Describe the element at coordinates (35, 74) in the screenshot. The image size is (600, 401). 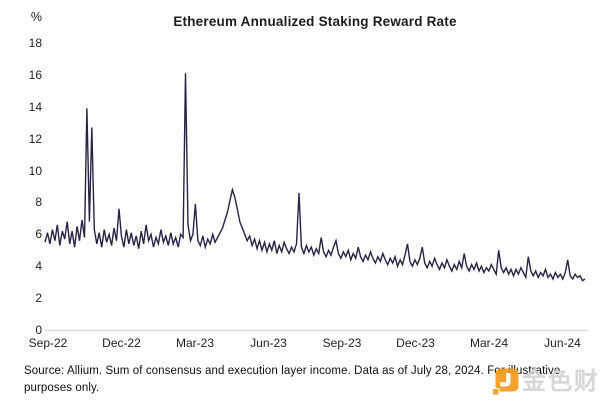
I see `y-tick-label: 16` at that location.